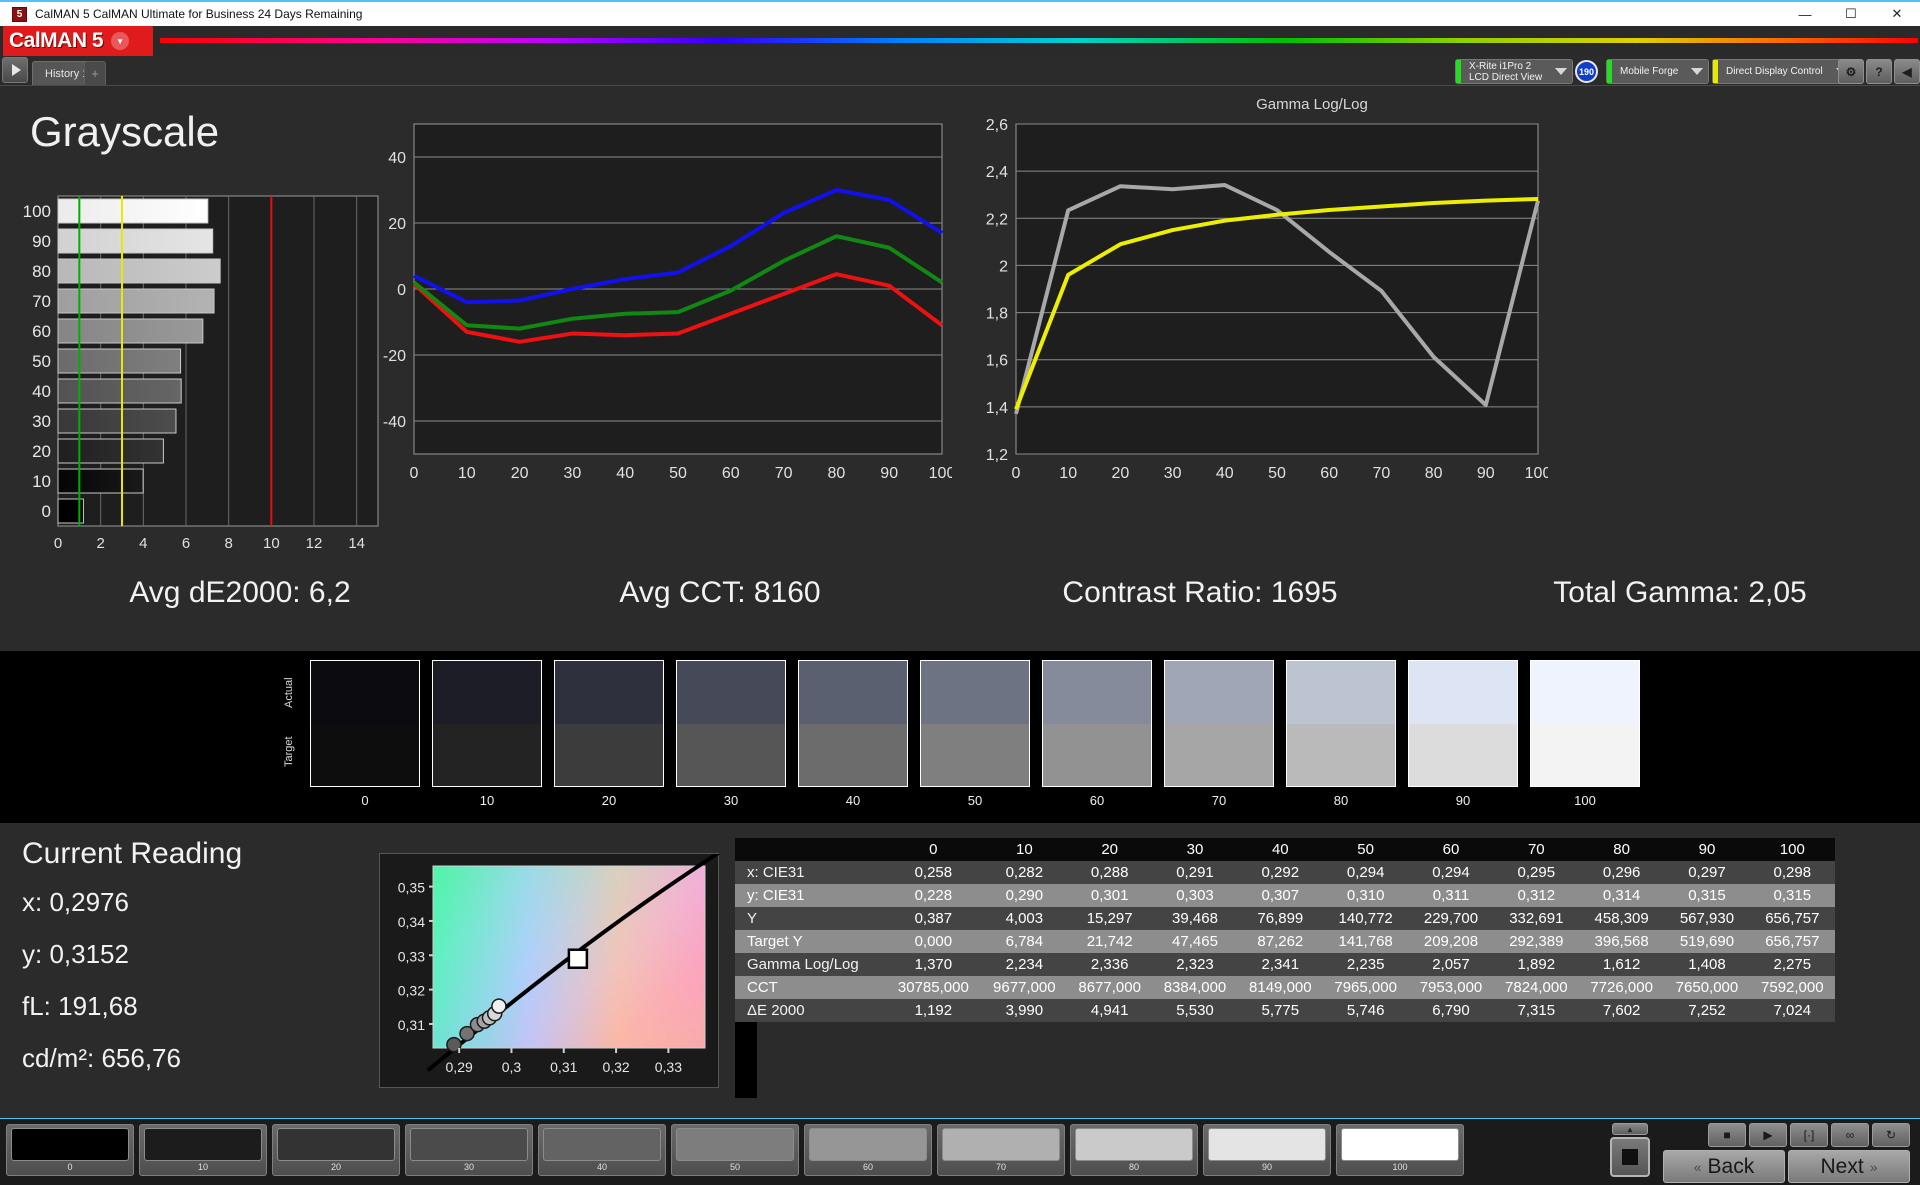 The image size is (1920, 1185). What do you see at coordinates (336, 1150) in the screenshot?
I see `level-swatch: 20` at bounding box center [336, 1150].